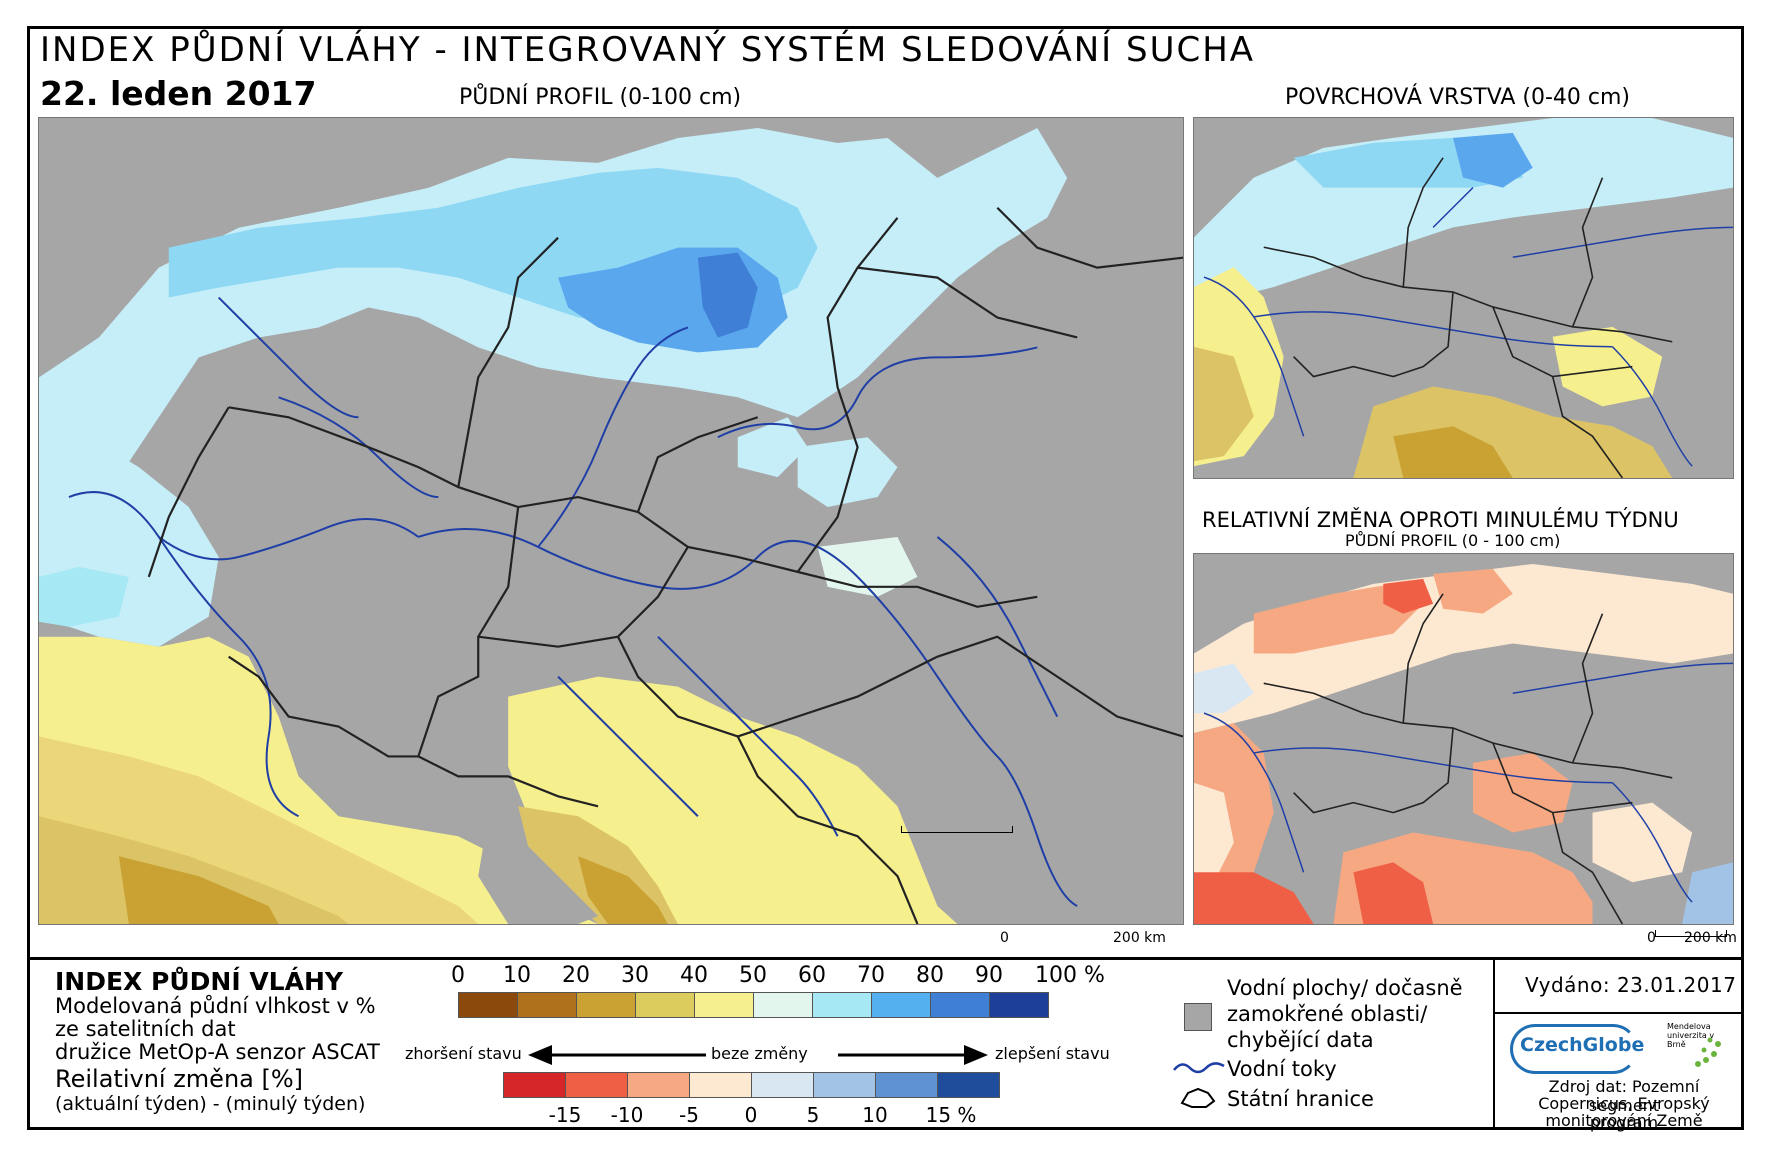  What do you see at coordinates (1710, 938) in the screenshot?
I see `change-scale-label: 200 km` at bounding box center [1710, 938].